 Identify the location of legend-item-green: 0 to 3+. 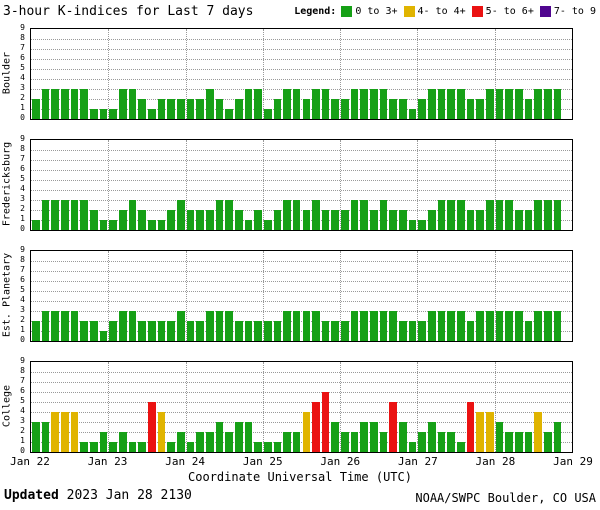
(369, 11).